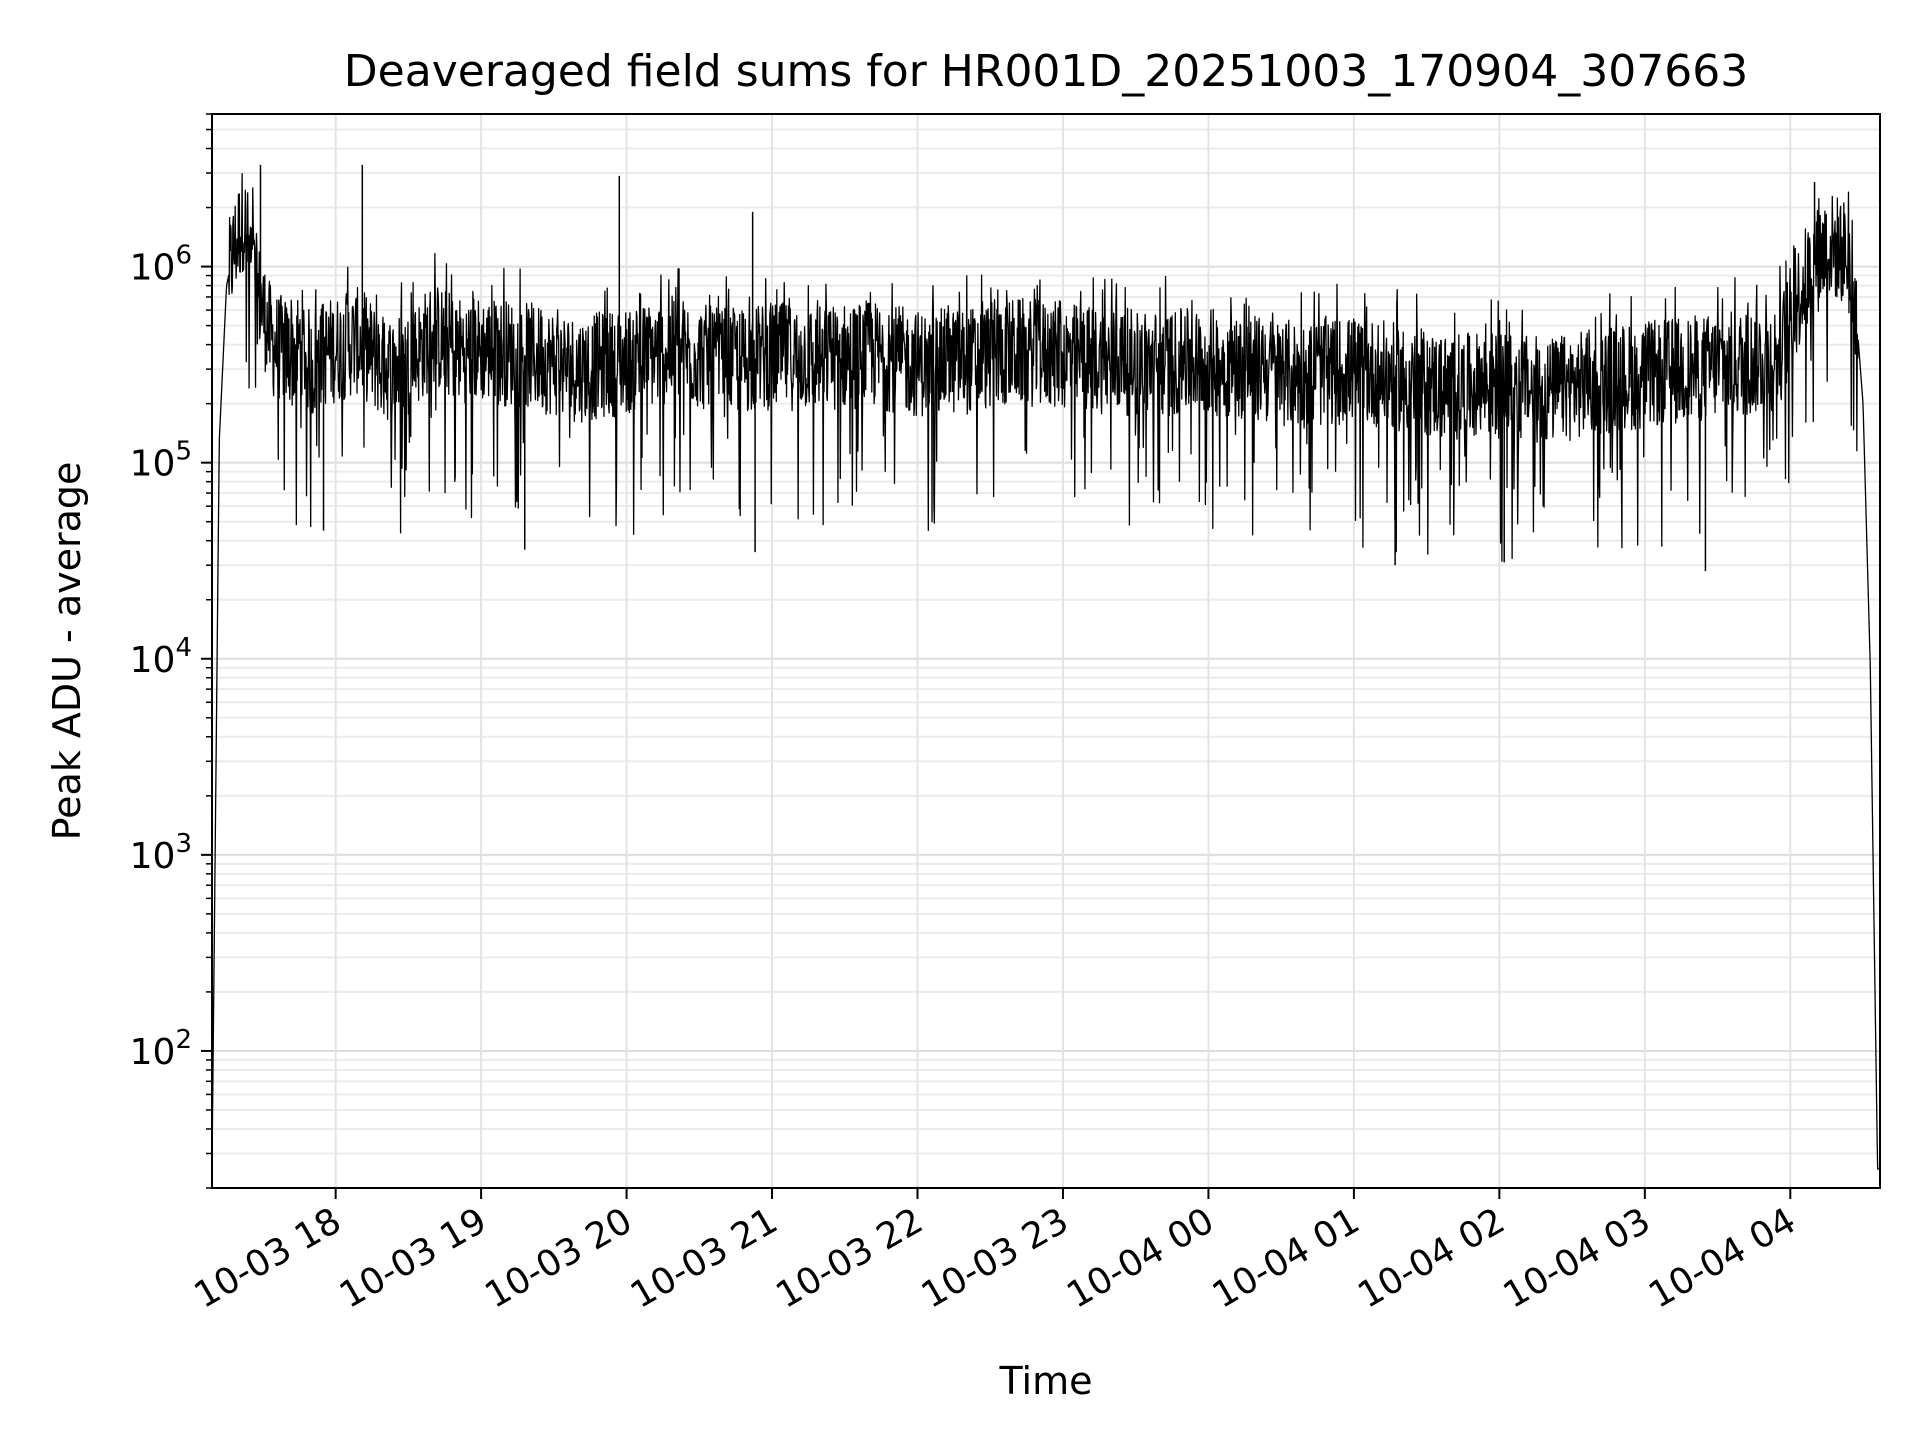 This screenshot has width=1920, height=1440. I want to click on y-tick-label: 10⁶, so click(161, 265).